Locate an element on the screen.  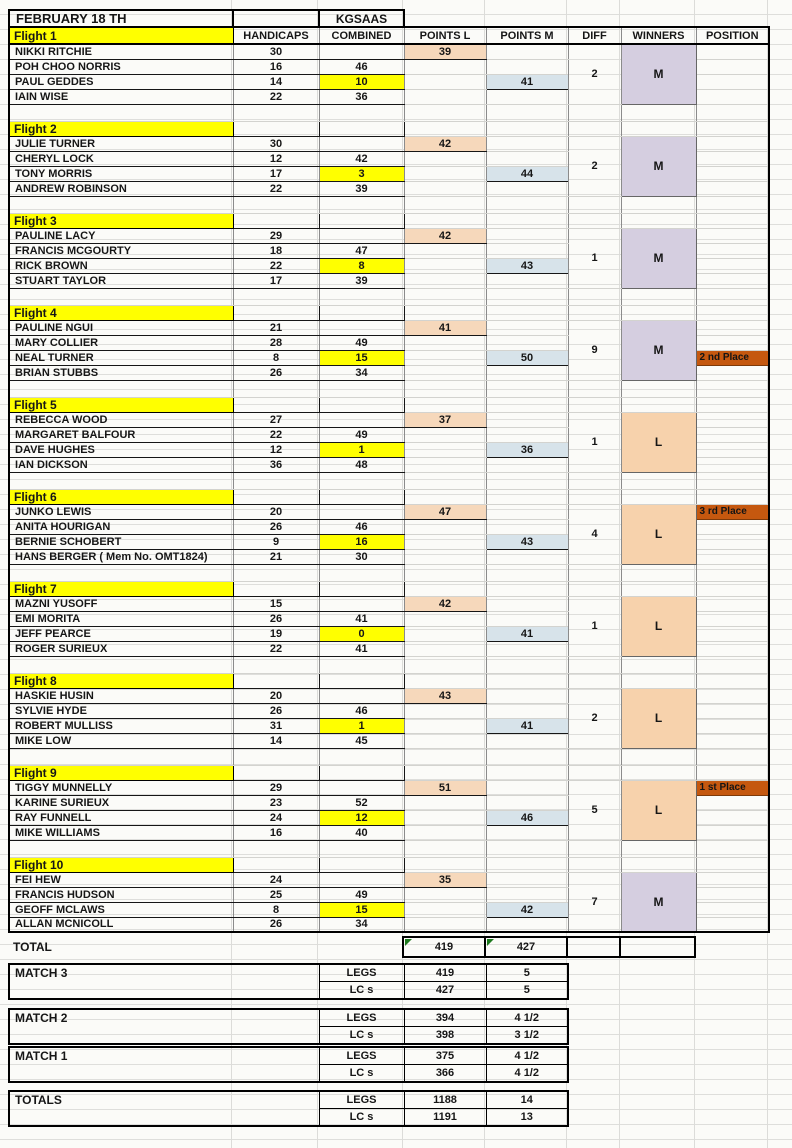
points-m-cell: 43 is located at coordinates (527, 542).